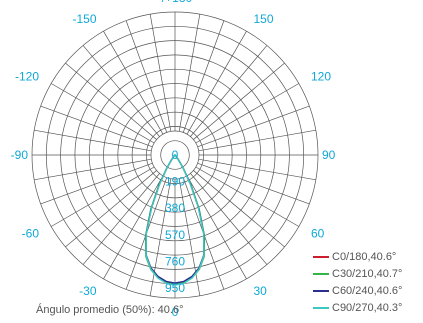  Describe the element at coordinates (31, 234) in the screenshot. I see `angle-label: -60` at that location.